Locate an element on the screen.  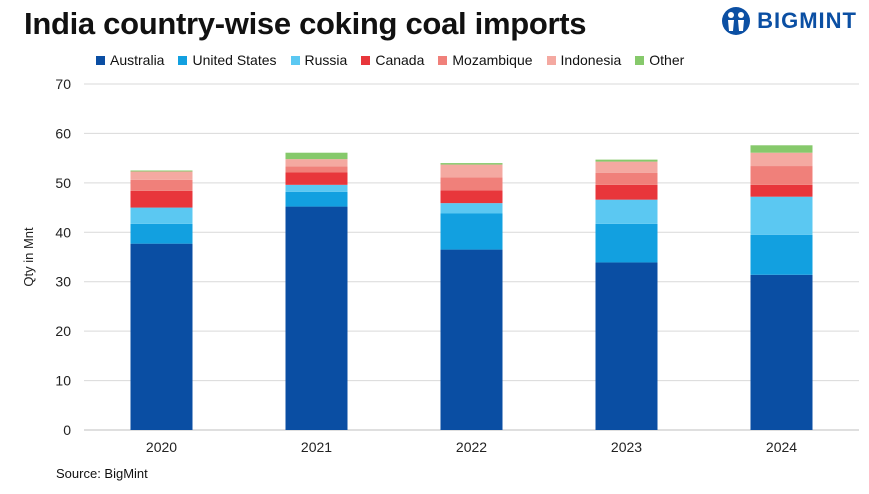
legend-item: United States is located at coordinates (227, 60).